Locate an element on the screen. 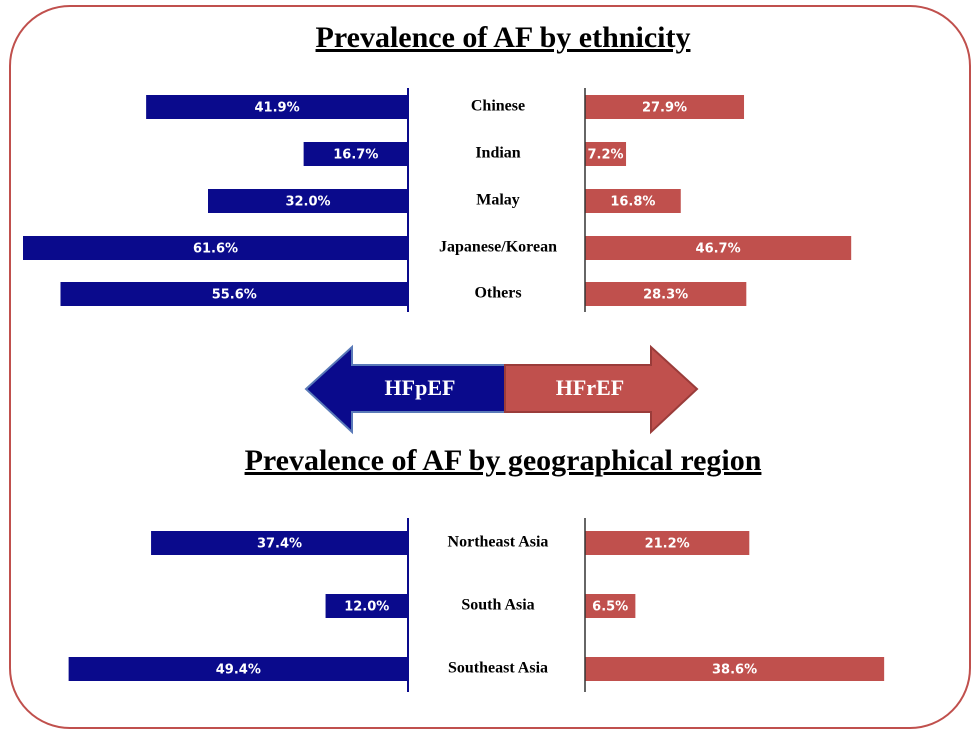 Image resolution: width=979 pixels, height=735 pixels. value-label: 27.9% is located at coordinates (664, 108).